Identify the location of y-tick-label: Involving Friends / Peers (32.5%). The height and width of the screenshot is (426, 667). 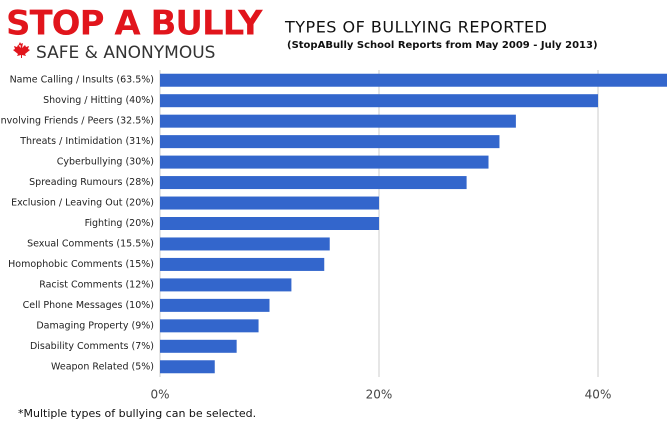
(77, 121).